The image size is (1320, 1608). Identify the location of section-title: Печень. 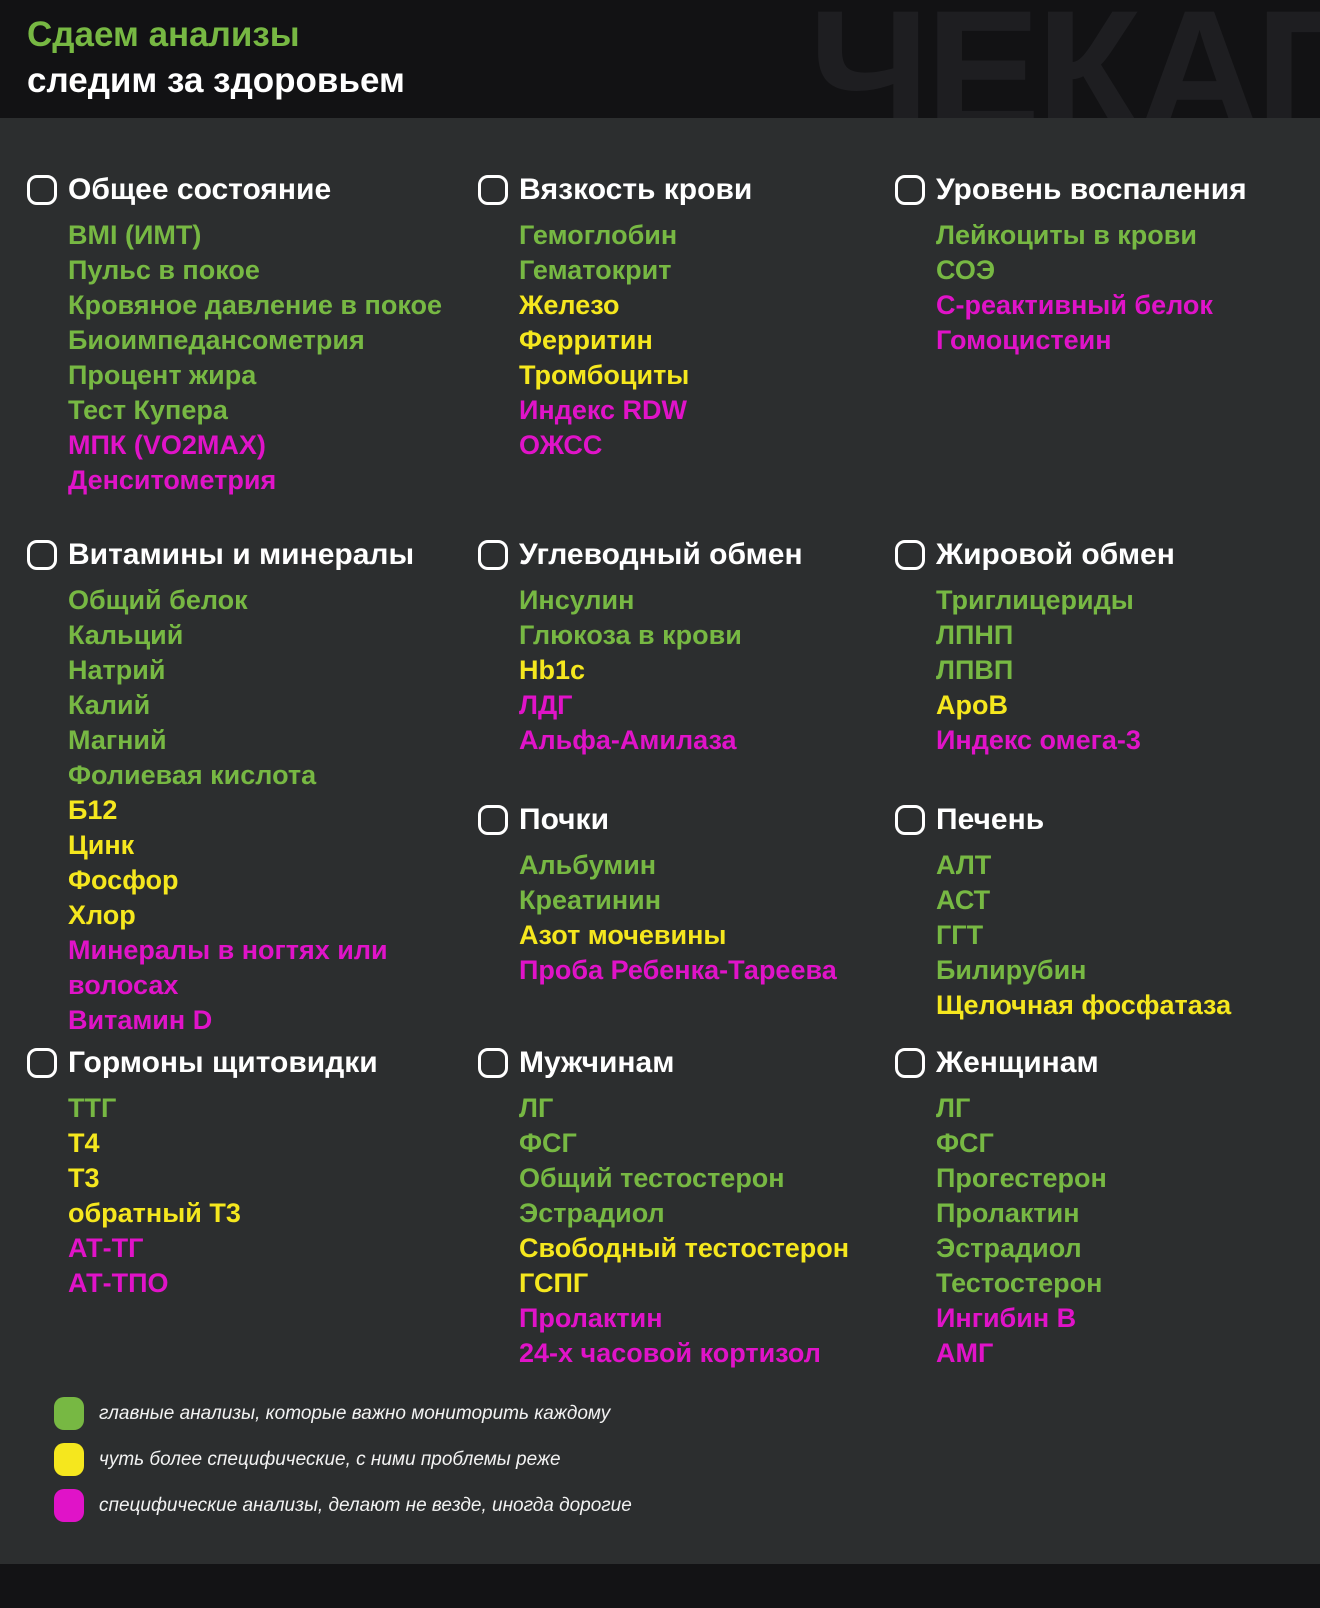
(990, 819).